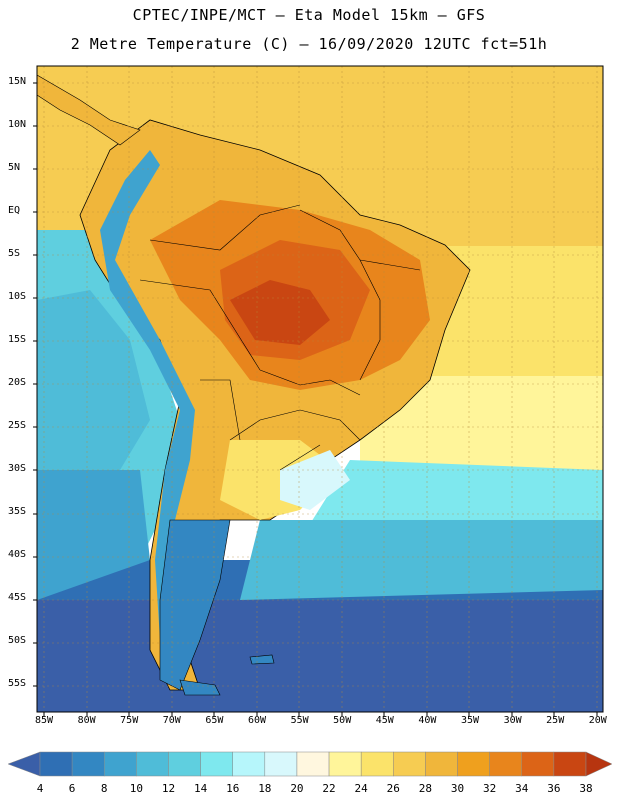 Image resolution: width=618 pixels, height=800 pixels. Describe the element at coordinates (129, 720) in the screenshot. I see `longitude-label: 75W` at that location.